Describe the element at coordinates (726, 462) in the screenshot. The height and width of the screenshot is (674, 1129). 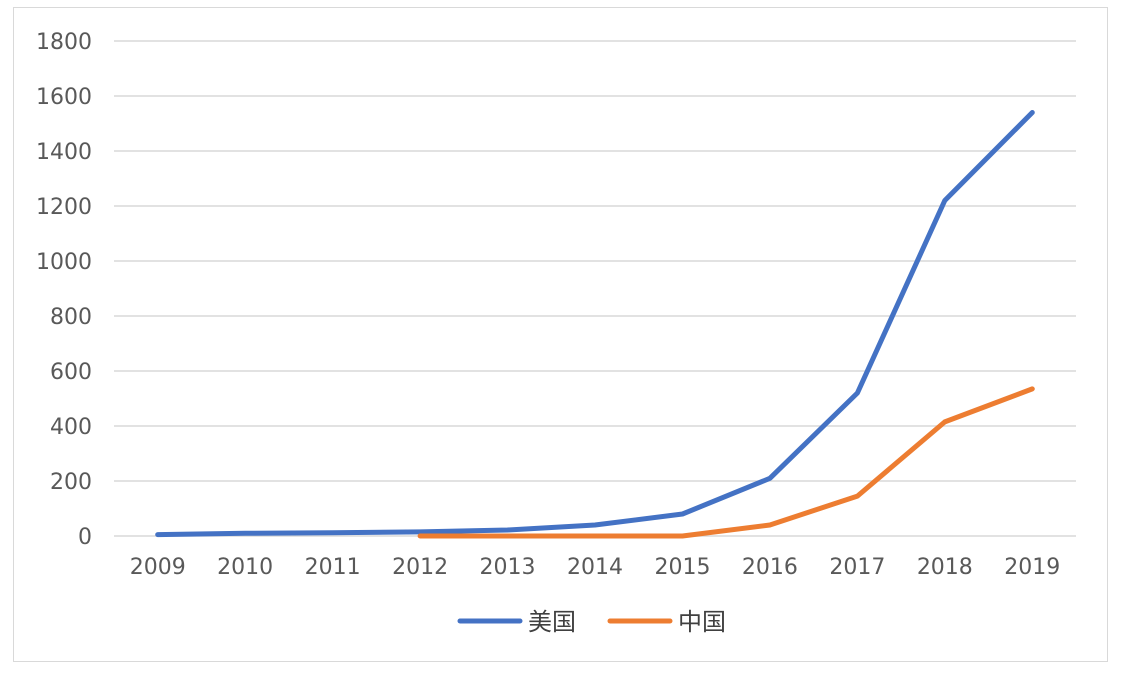
I see `series-line-china` at that location.